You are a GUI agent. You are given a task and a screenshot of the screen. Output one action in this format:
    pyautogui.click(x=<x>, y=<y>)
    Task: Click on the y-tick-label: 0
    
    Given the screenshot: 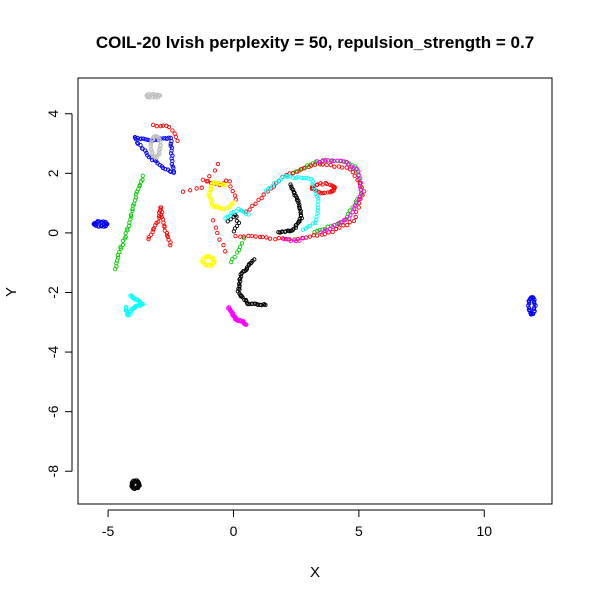 What is the action you would take?
    pyautogui.click(x=53, y=233)
    